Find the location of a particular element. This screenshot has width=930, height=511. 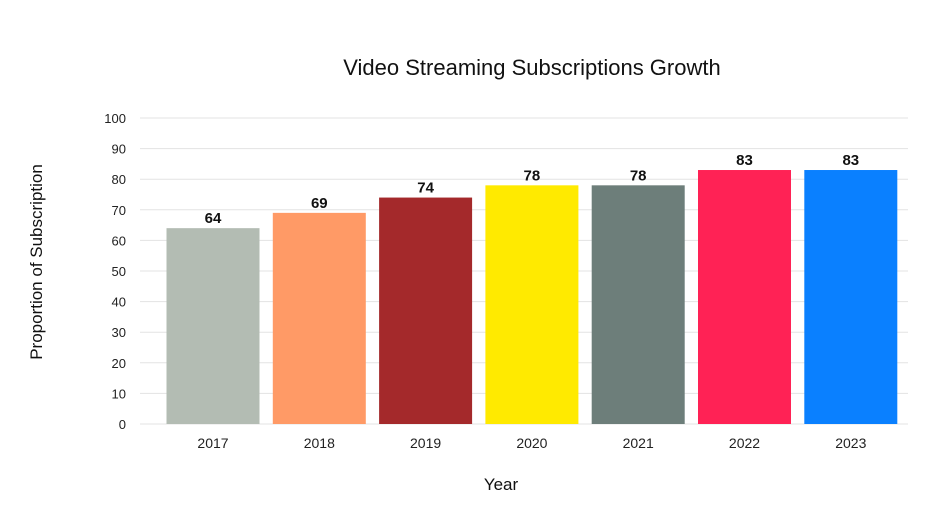

y-tick-label-100: 100 is located at coordinates (115, 118).